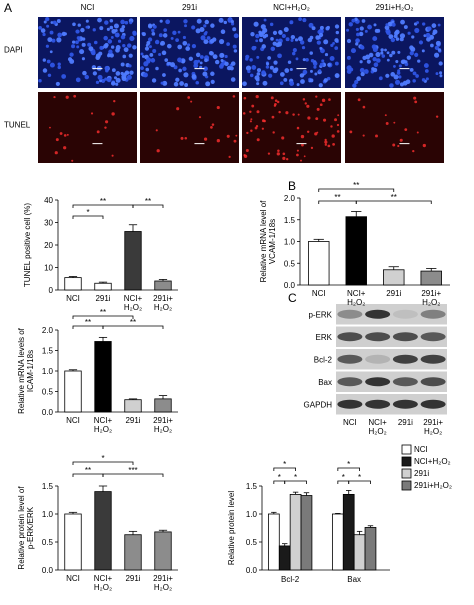 The image size is (474, 605). I want to click on column-header: 291i+H₂O₂, so click(394, 7).